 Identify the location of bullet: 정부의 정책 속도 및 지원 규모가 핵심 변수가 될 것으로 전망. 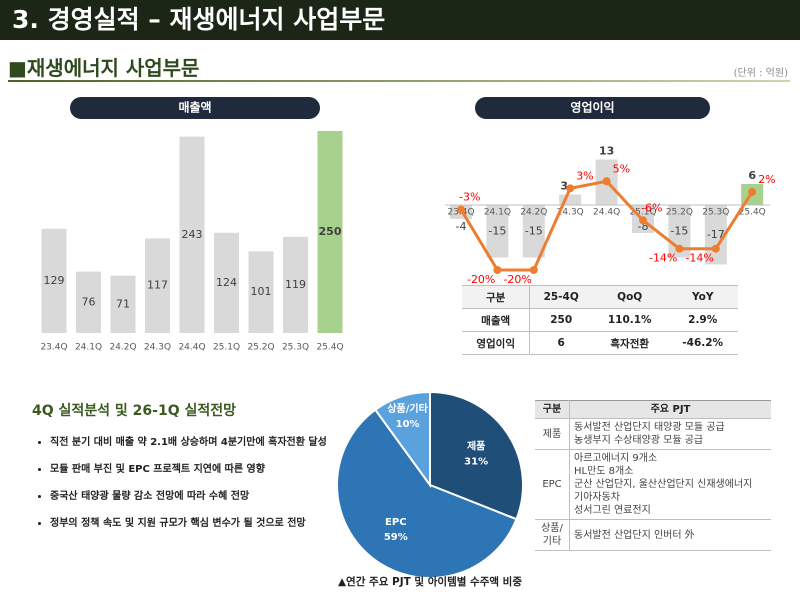
(191, 524).